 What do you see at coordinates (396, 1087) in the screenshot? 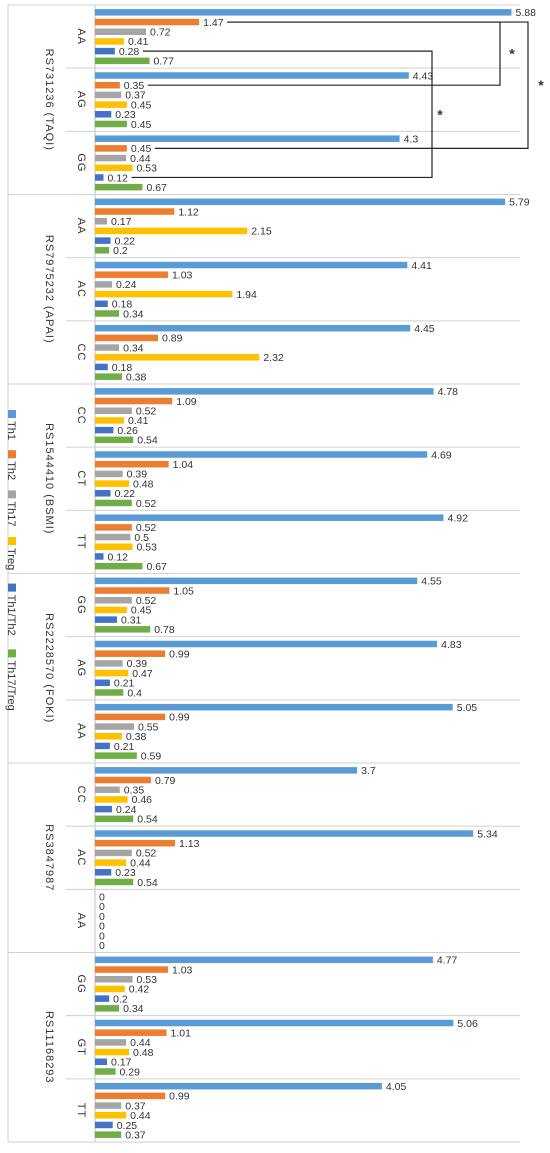
I see `data-label: 4.05` at bounding box center [396, 1087].